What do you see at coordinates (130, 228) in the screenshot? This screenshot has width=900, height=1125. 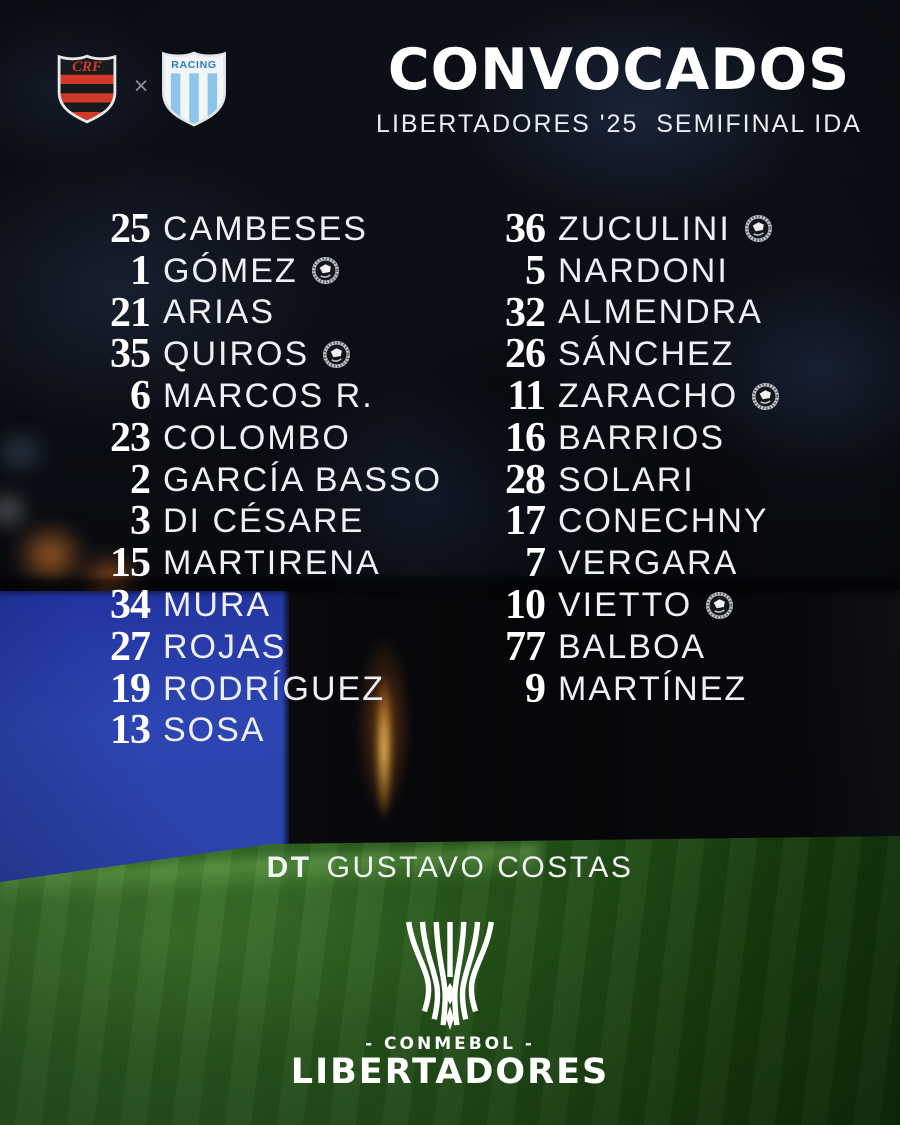 I see `player-number: 25` at bounding box center [130, 228].